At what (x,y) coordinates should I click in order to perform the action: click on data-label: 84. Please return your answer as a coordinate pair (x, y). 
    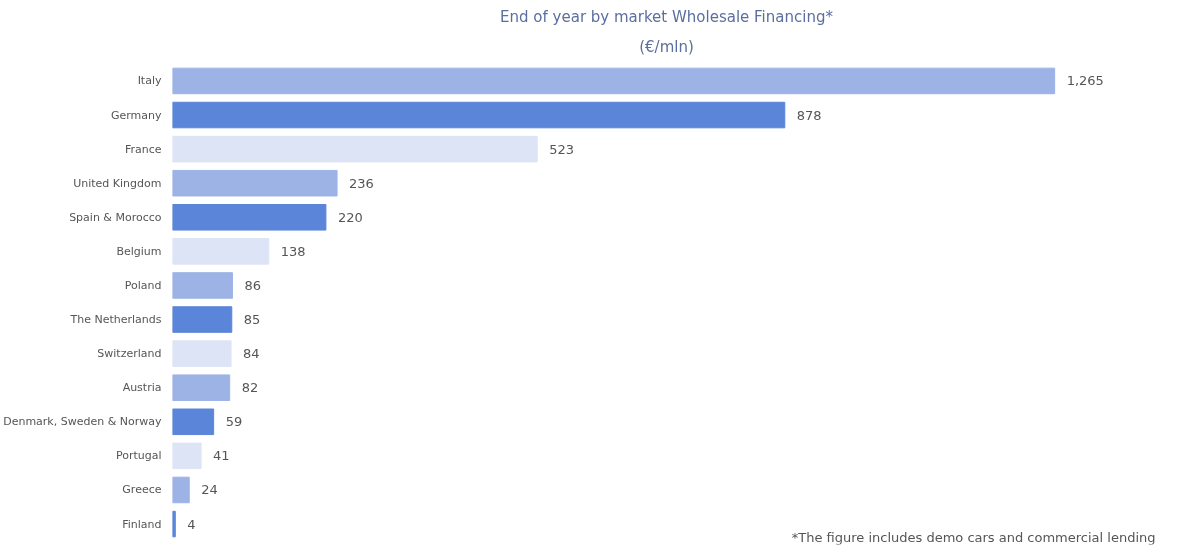
    Looking at the image, I should click on (251, 354).